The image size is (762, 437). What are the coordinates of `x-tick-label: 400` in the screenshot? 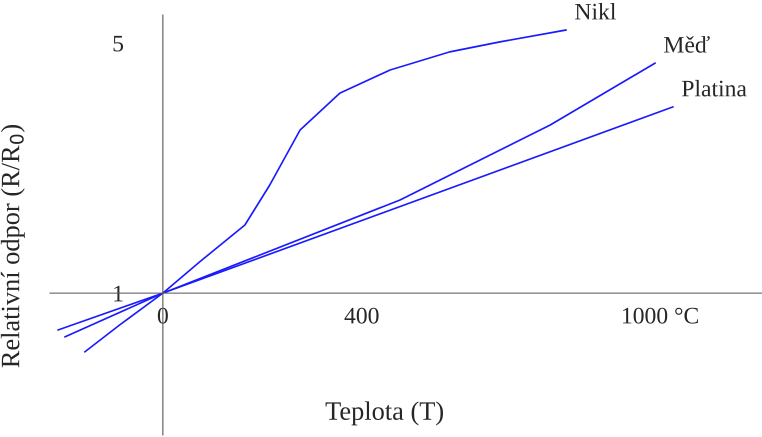 It's located at (361, 316).